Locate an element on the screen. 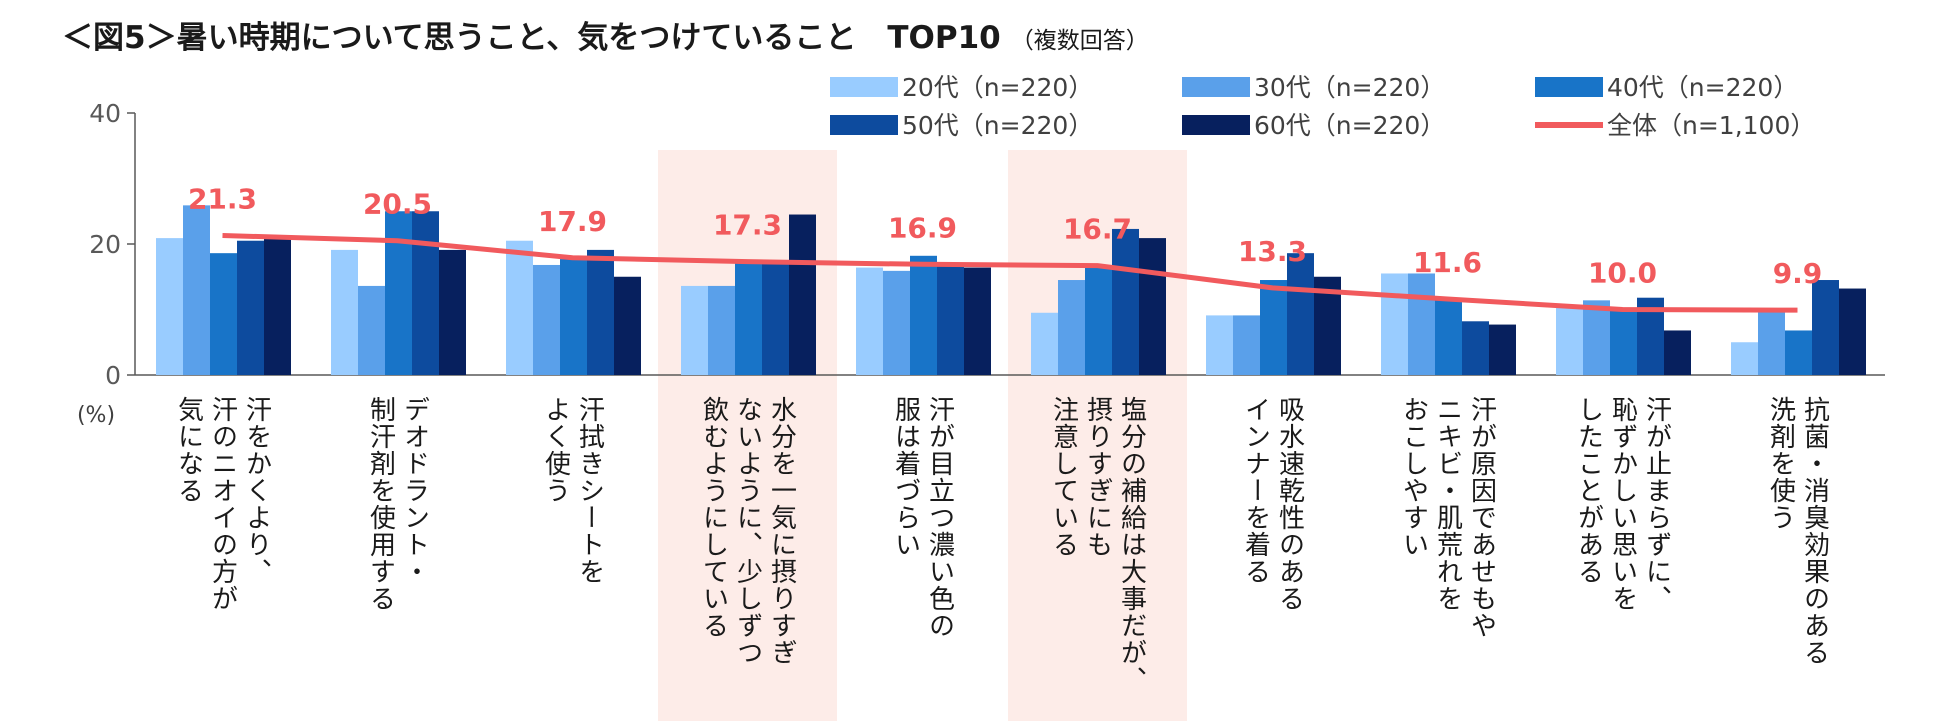 This screenshot has height=721, width=1950. bar-s4-c0 is located at coordinates (277, 306).